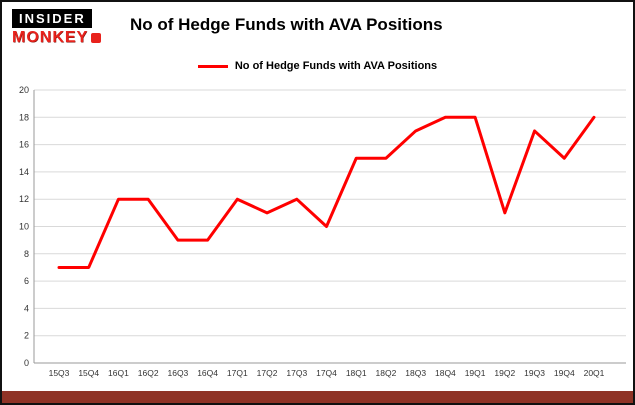 The image size is (635, 405). What do you see at coordinates (24, 117) in the screenshot?
I see `y-tick-label: 18` at bounding box center [24, 117].